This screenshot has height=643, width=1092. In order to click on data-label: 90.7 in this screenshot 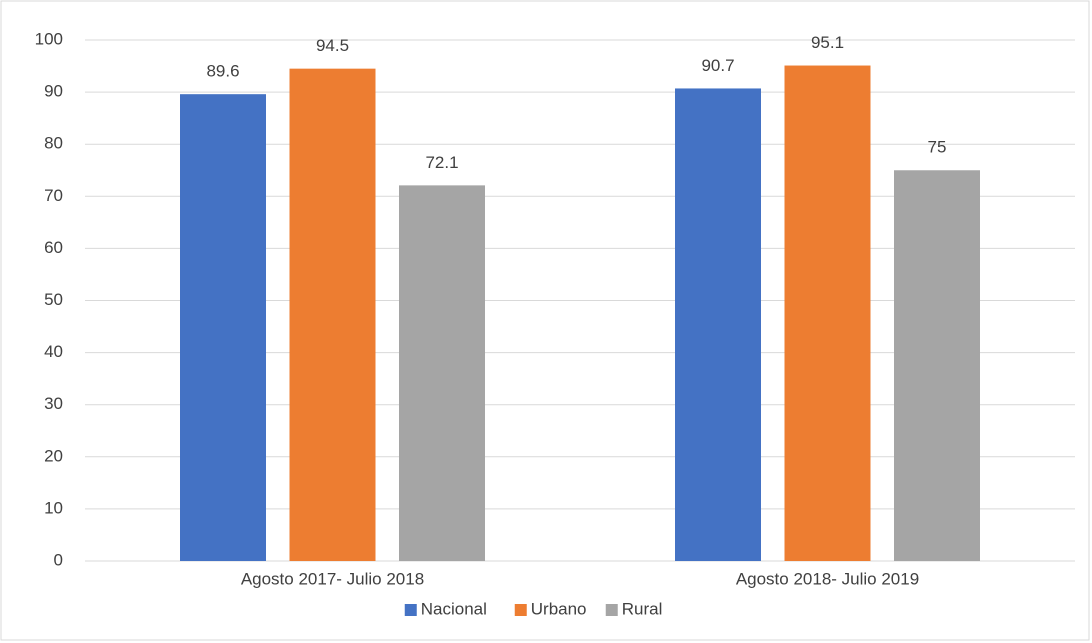, I will do `click(717, 65)`.